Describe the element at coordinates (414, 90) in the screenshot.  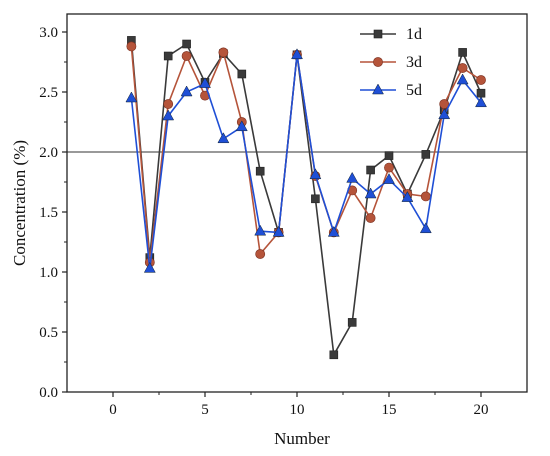
I see `legend-label: 5d` at that location.